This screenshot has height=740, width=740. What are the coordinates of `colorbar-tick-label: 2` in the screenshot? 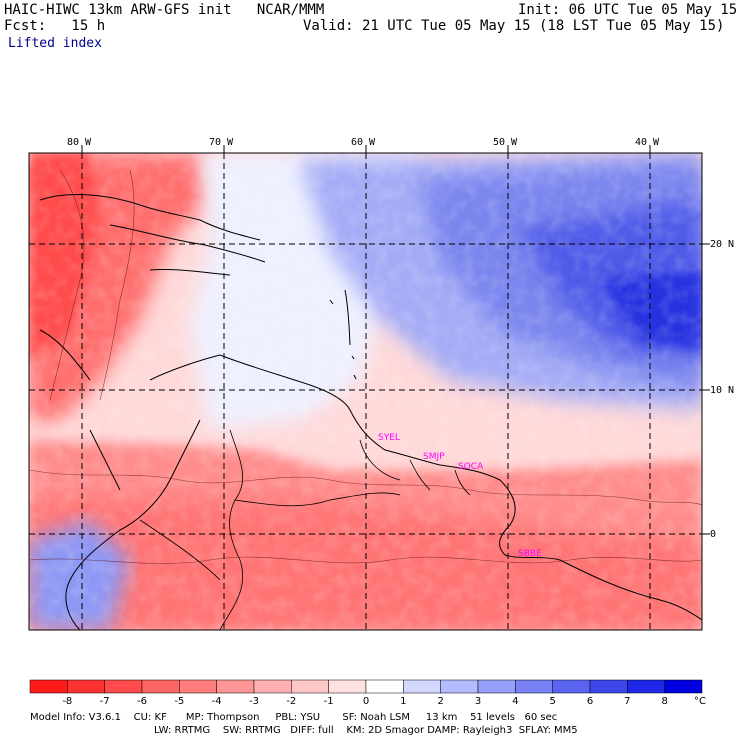 It's located at (440, 701).